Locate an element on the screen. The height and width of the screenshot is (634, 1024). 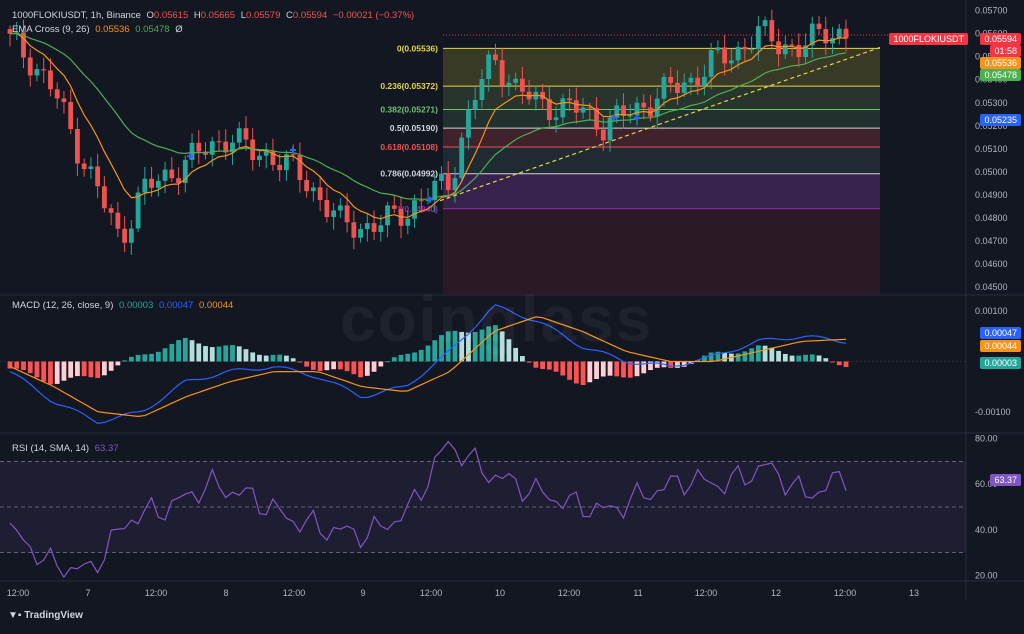
open-value: 0.05615 is located at coordinates (171, 15).